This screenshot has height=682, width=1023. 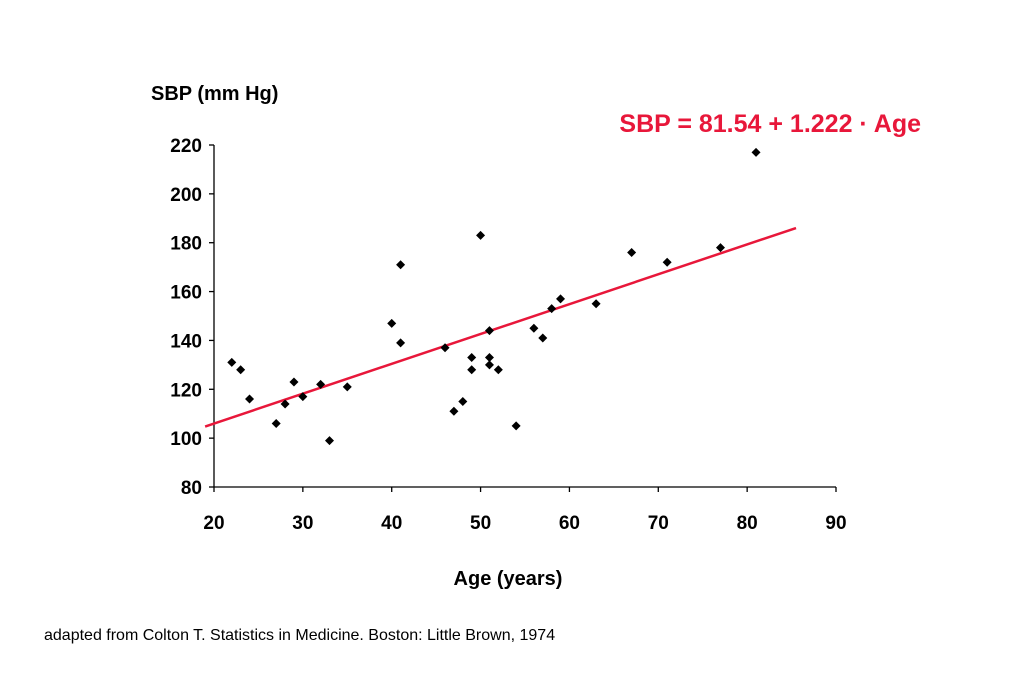 I want to click on y-tick-label: 180, so click(x=186, y=244).